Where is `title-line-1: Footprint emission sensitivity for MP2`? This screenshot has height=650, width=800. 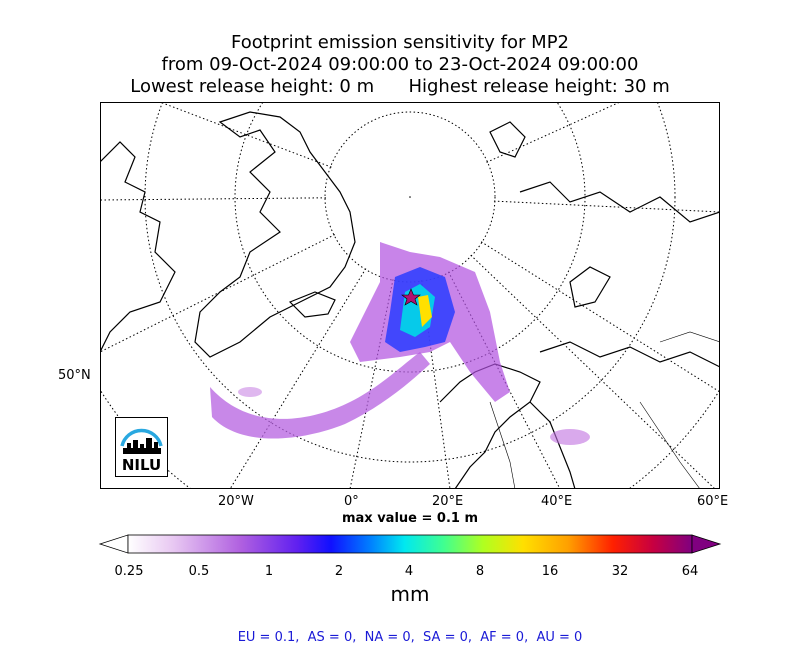
title-line-1: Footprint emission sensitivity for MP2 is located at coordinates (399, 42).